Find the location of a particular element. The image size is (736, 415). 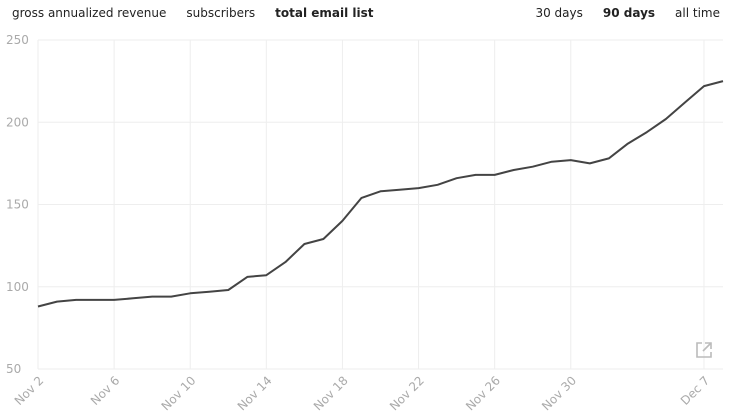

tab-30-days: 30 days is located at coordinates (559, 13).